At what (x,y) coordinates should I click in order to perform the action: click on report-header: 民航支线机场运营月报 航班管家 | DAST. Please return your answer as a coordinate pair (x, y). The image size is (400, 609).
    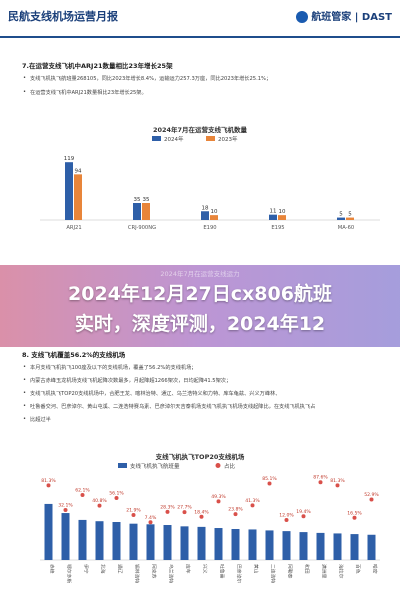
    Looking at the image, I should click on (200, 19).